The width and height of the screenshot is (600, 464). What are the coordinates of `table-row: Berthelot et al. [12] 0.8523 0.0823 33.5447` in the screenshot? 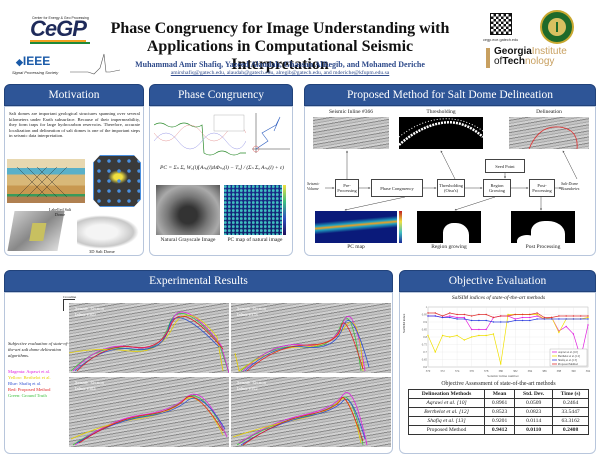 It's located at (498, 412).